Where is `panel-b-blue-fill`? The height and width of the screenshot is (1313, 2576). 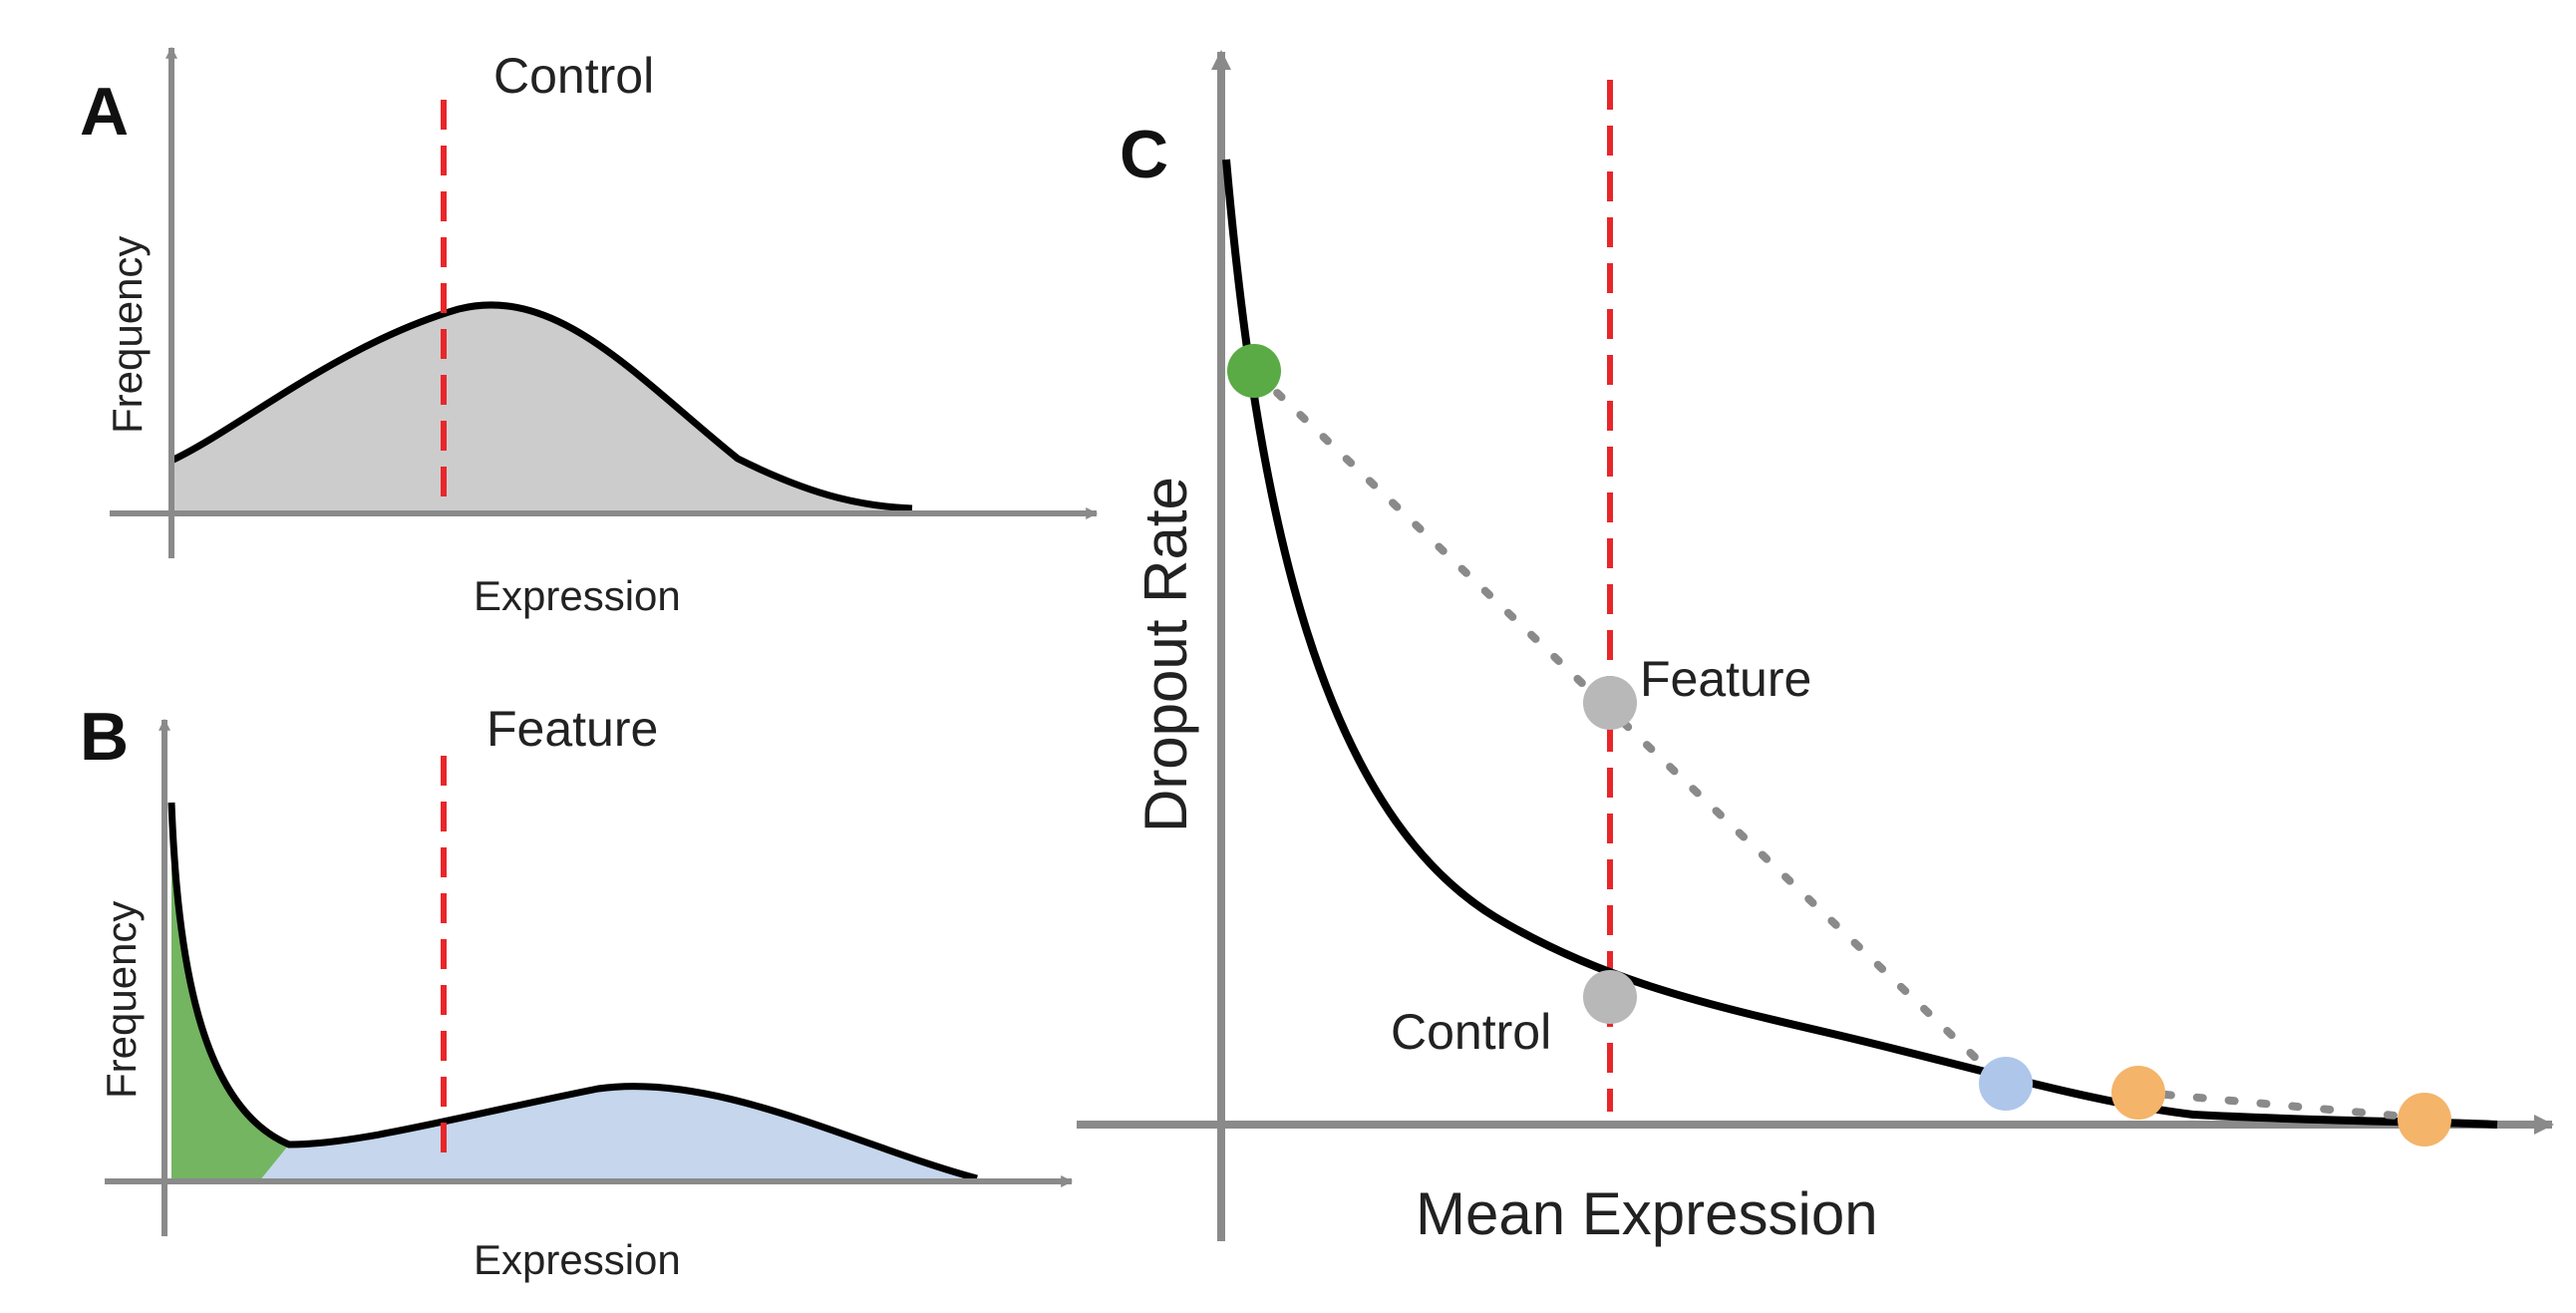 panel-b-blue-fill is located at coordinates (618, 1134).